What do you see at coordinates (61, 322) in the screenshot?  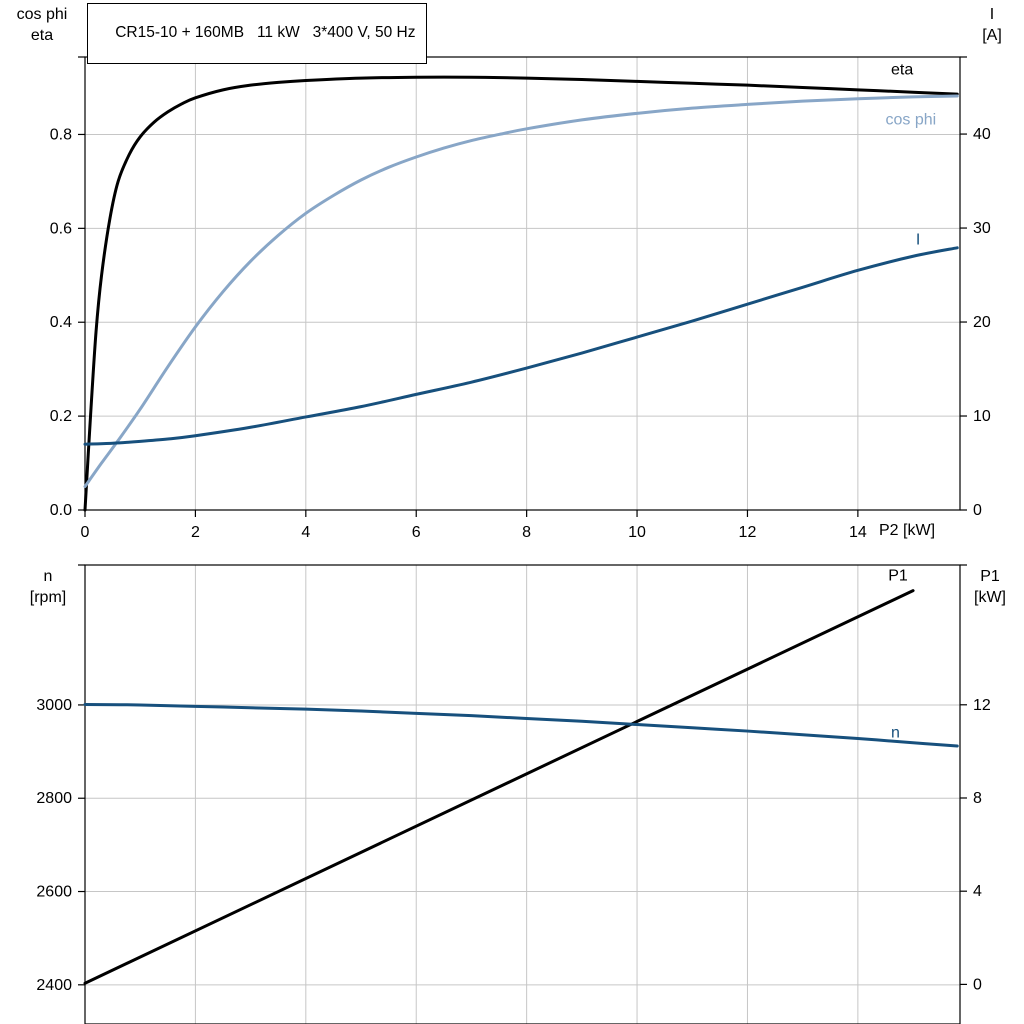 I see `left-tick-label: 0.4` at bounding box center [61, 322].